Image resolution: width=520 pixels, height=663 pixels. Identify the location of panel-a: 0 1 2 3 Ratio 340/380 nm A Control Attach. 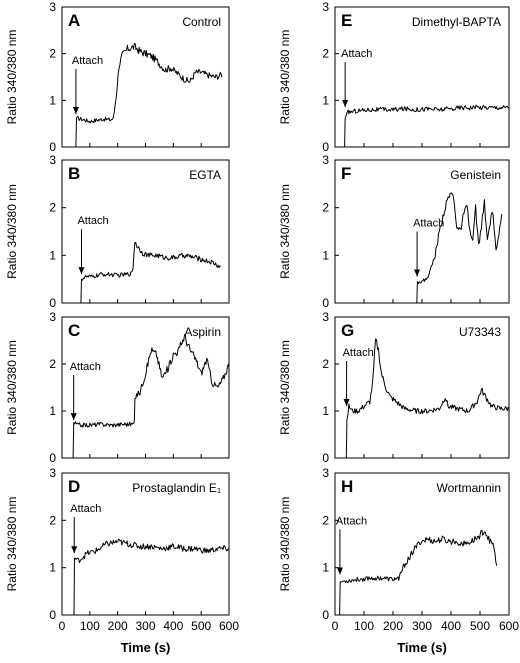
(117, 77).